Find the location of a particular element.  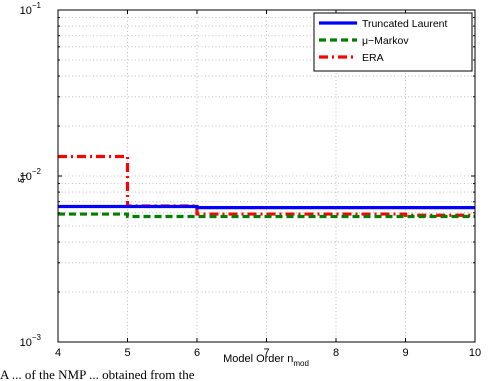

y-tick-label: 10⁻² is located at coordinates (31, 175).